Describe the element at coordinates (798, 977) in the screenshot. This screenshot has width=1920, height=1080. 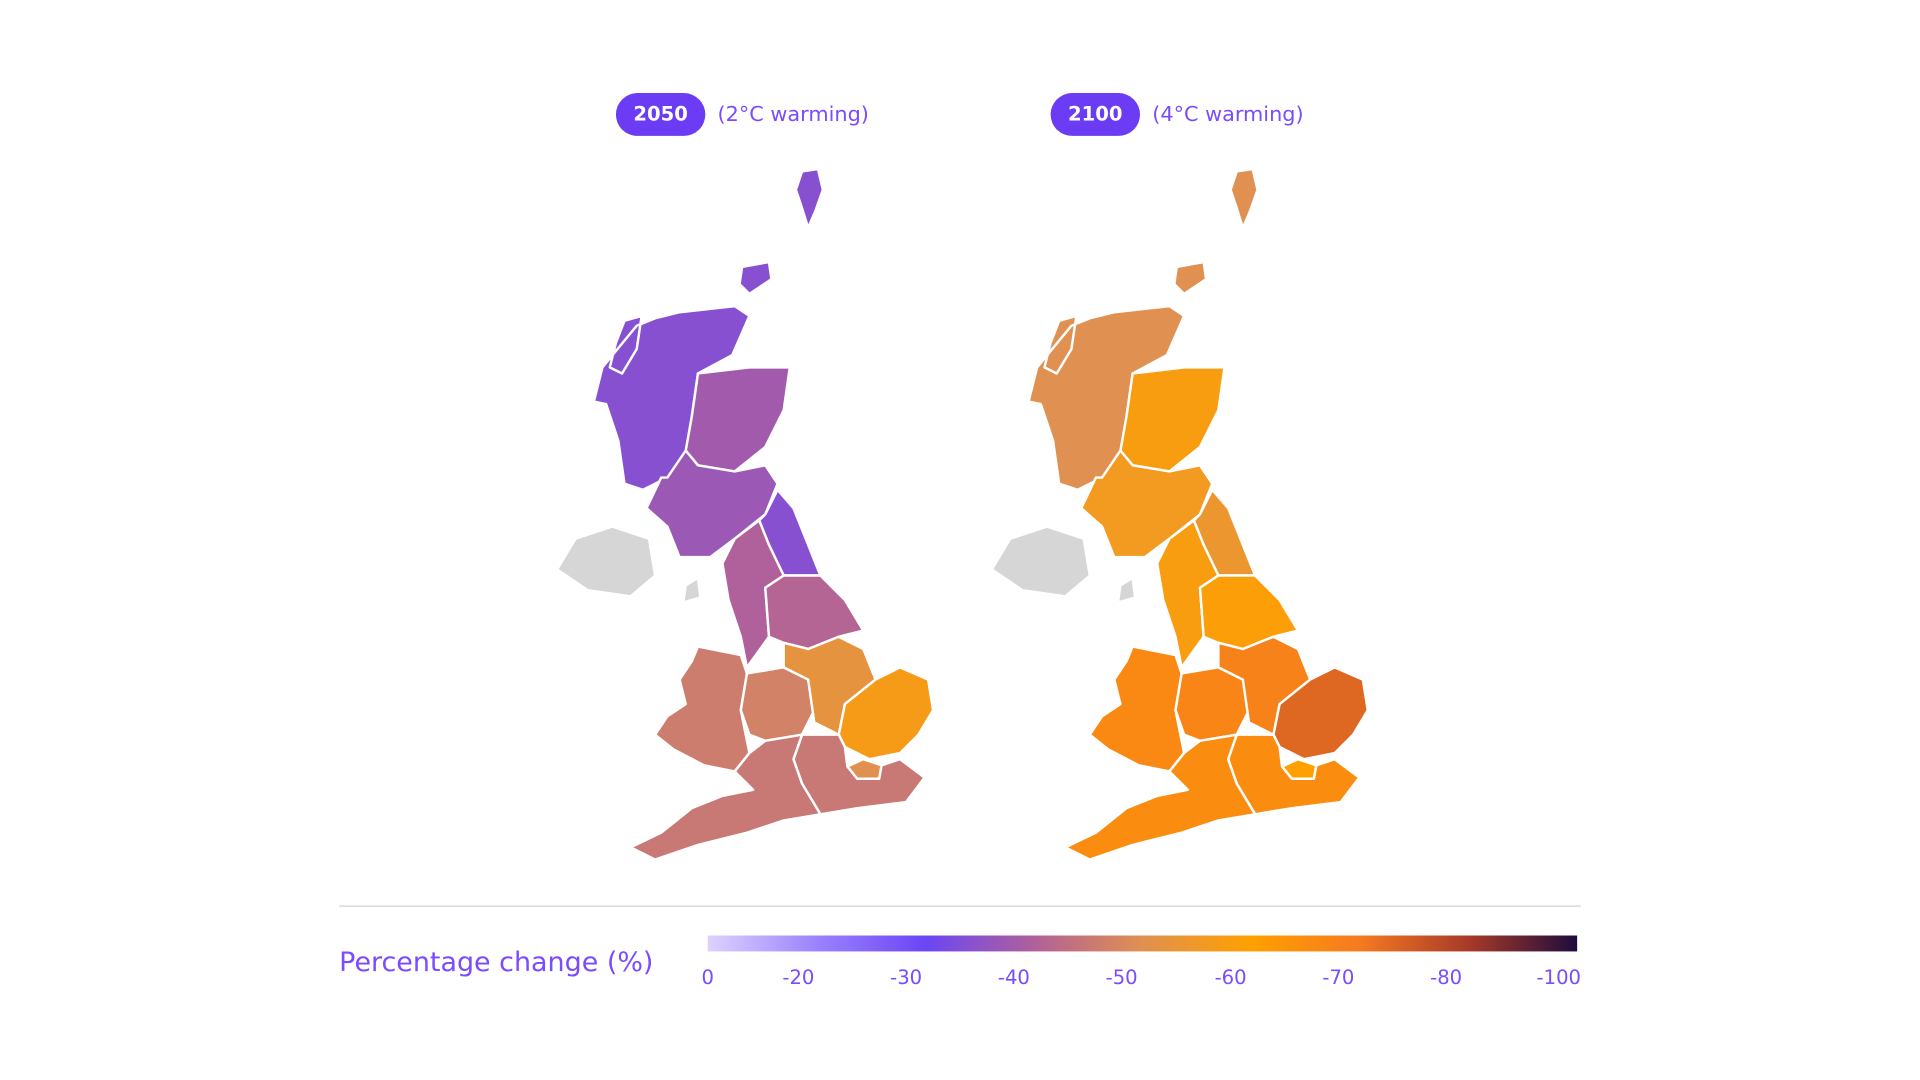
I see `legend-tick-label: -20` at that location.